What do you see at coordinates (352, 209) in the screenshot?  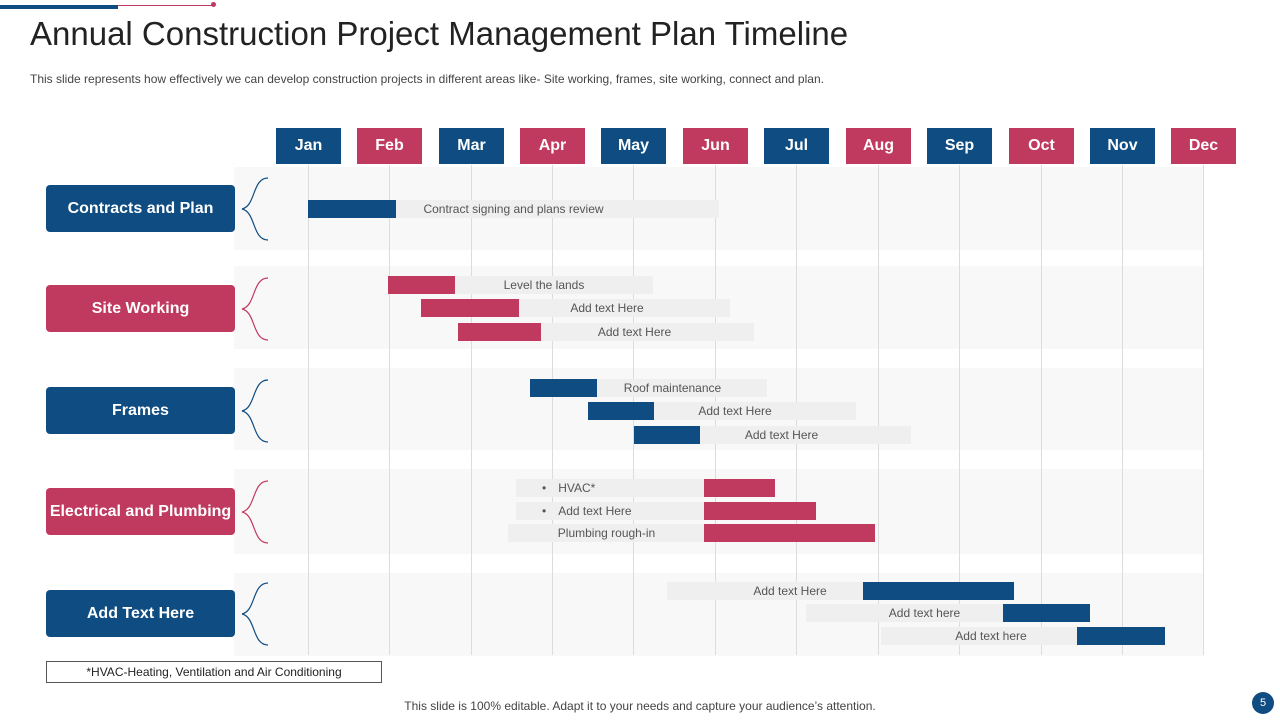 I see `task-bar-contract-signing` at bounding box center [352, 209].